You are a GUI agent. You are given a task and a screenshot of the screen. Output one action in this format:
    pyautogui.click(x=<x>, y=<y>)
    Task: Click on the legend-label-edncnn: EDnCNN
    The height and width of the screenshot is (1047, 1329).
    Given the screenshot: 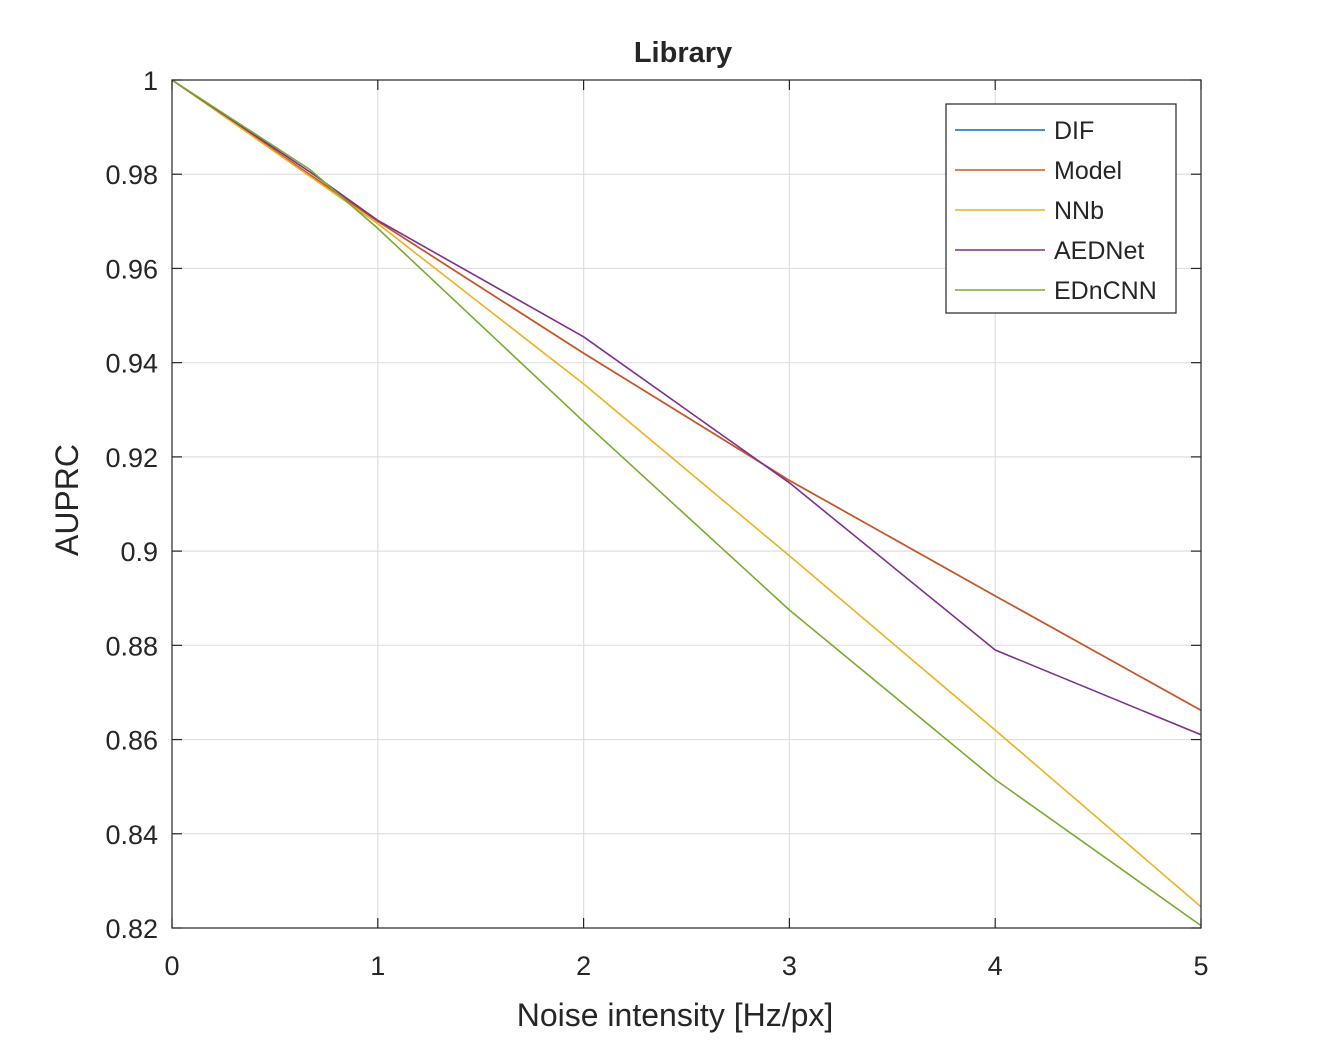 What is the action you would take?
    pyautogui.click(x=1105, y=291)
    